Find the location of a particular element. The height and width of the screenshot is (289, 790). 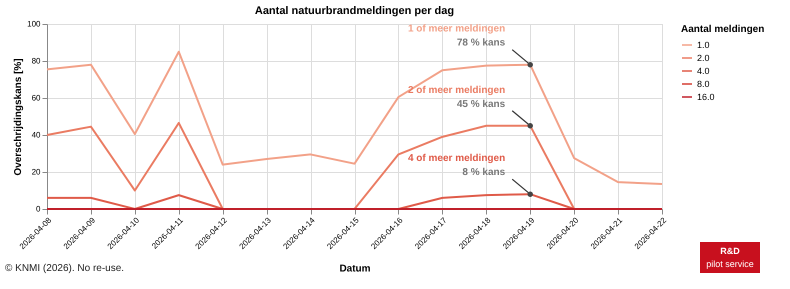

annotation: 8 % kans is located at coordinates (484, 172).